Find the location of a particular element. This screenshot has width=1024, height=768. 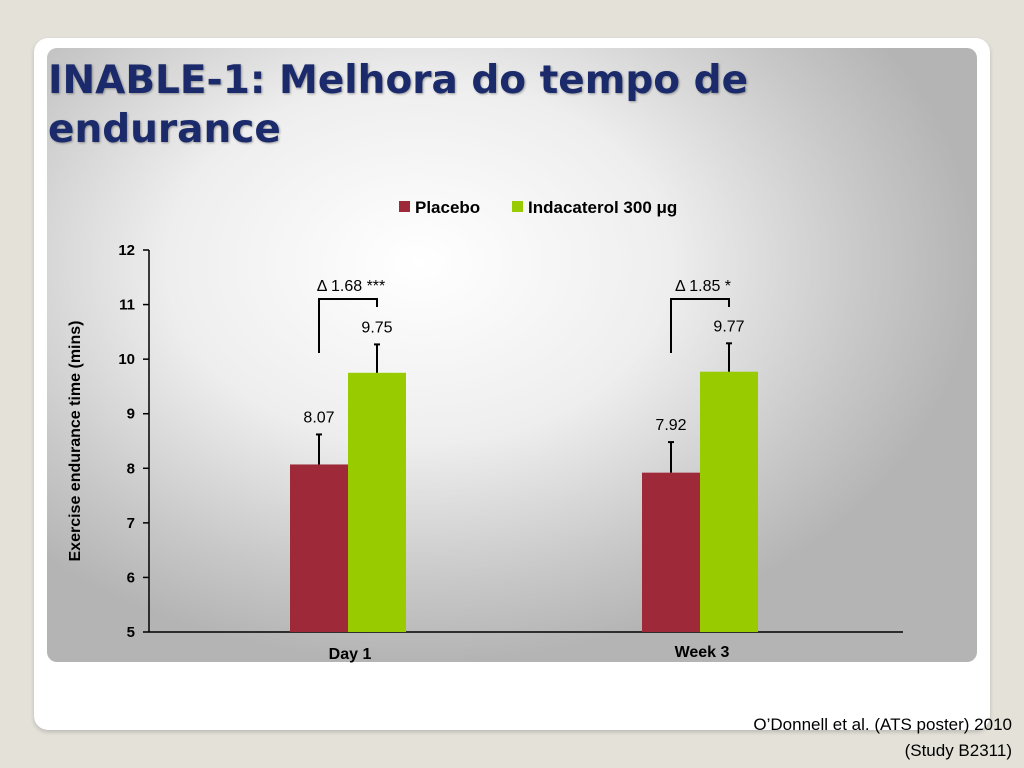

x-category-label: Day 1 is located at coordinates (350, 654).